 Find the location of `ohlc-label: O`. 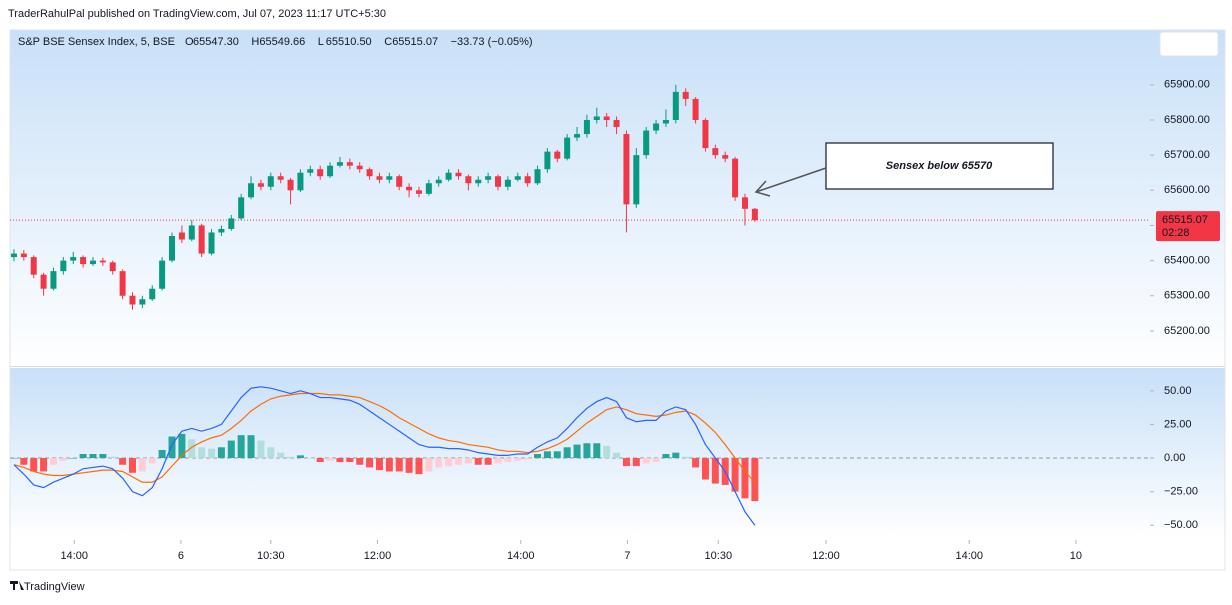

ohlc-label: O is located at coordinates (189, 42).